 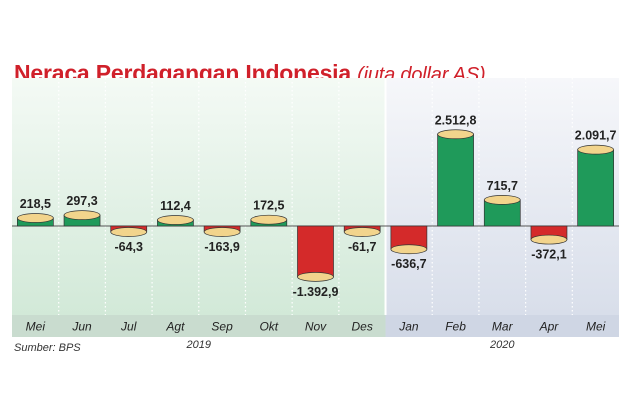 I want to click on category-tick-label: Jun, so click(x=81, y=327).